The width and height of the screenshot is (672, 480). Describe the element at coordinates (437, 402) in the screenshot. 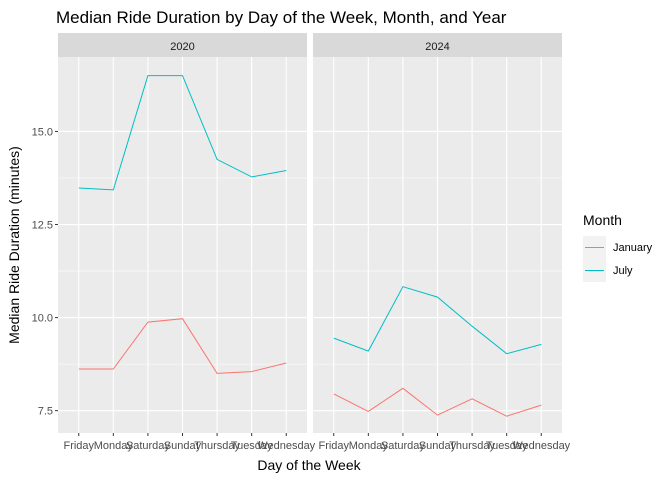

I see `series-line-january-2024` at that location.